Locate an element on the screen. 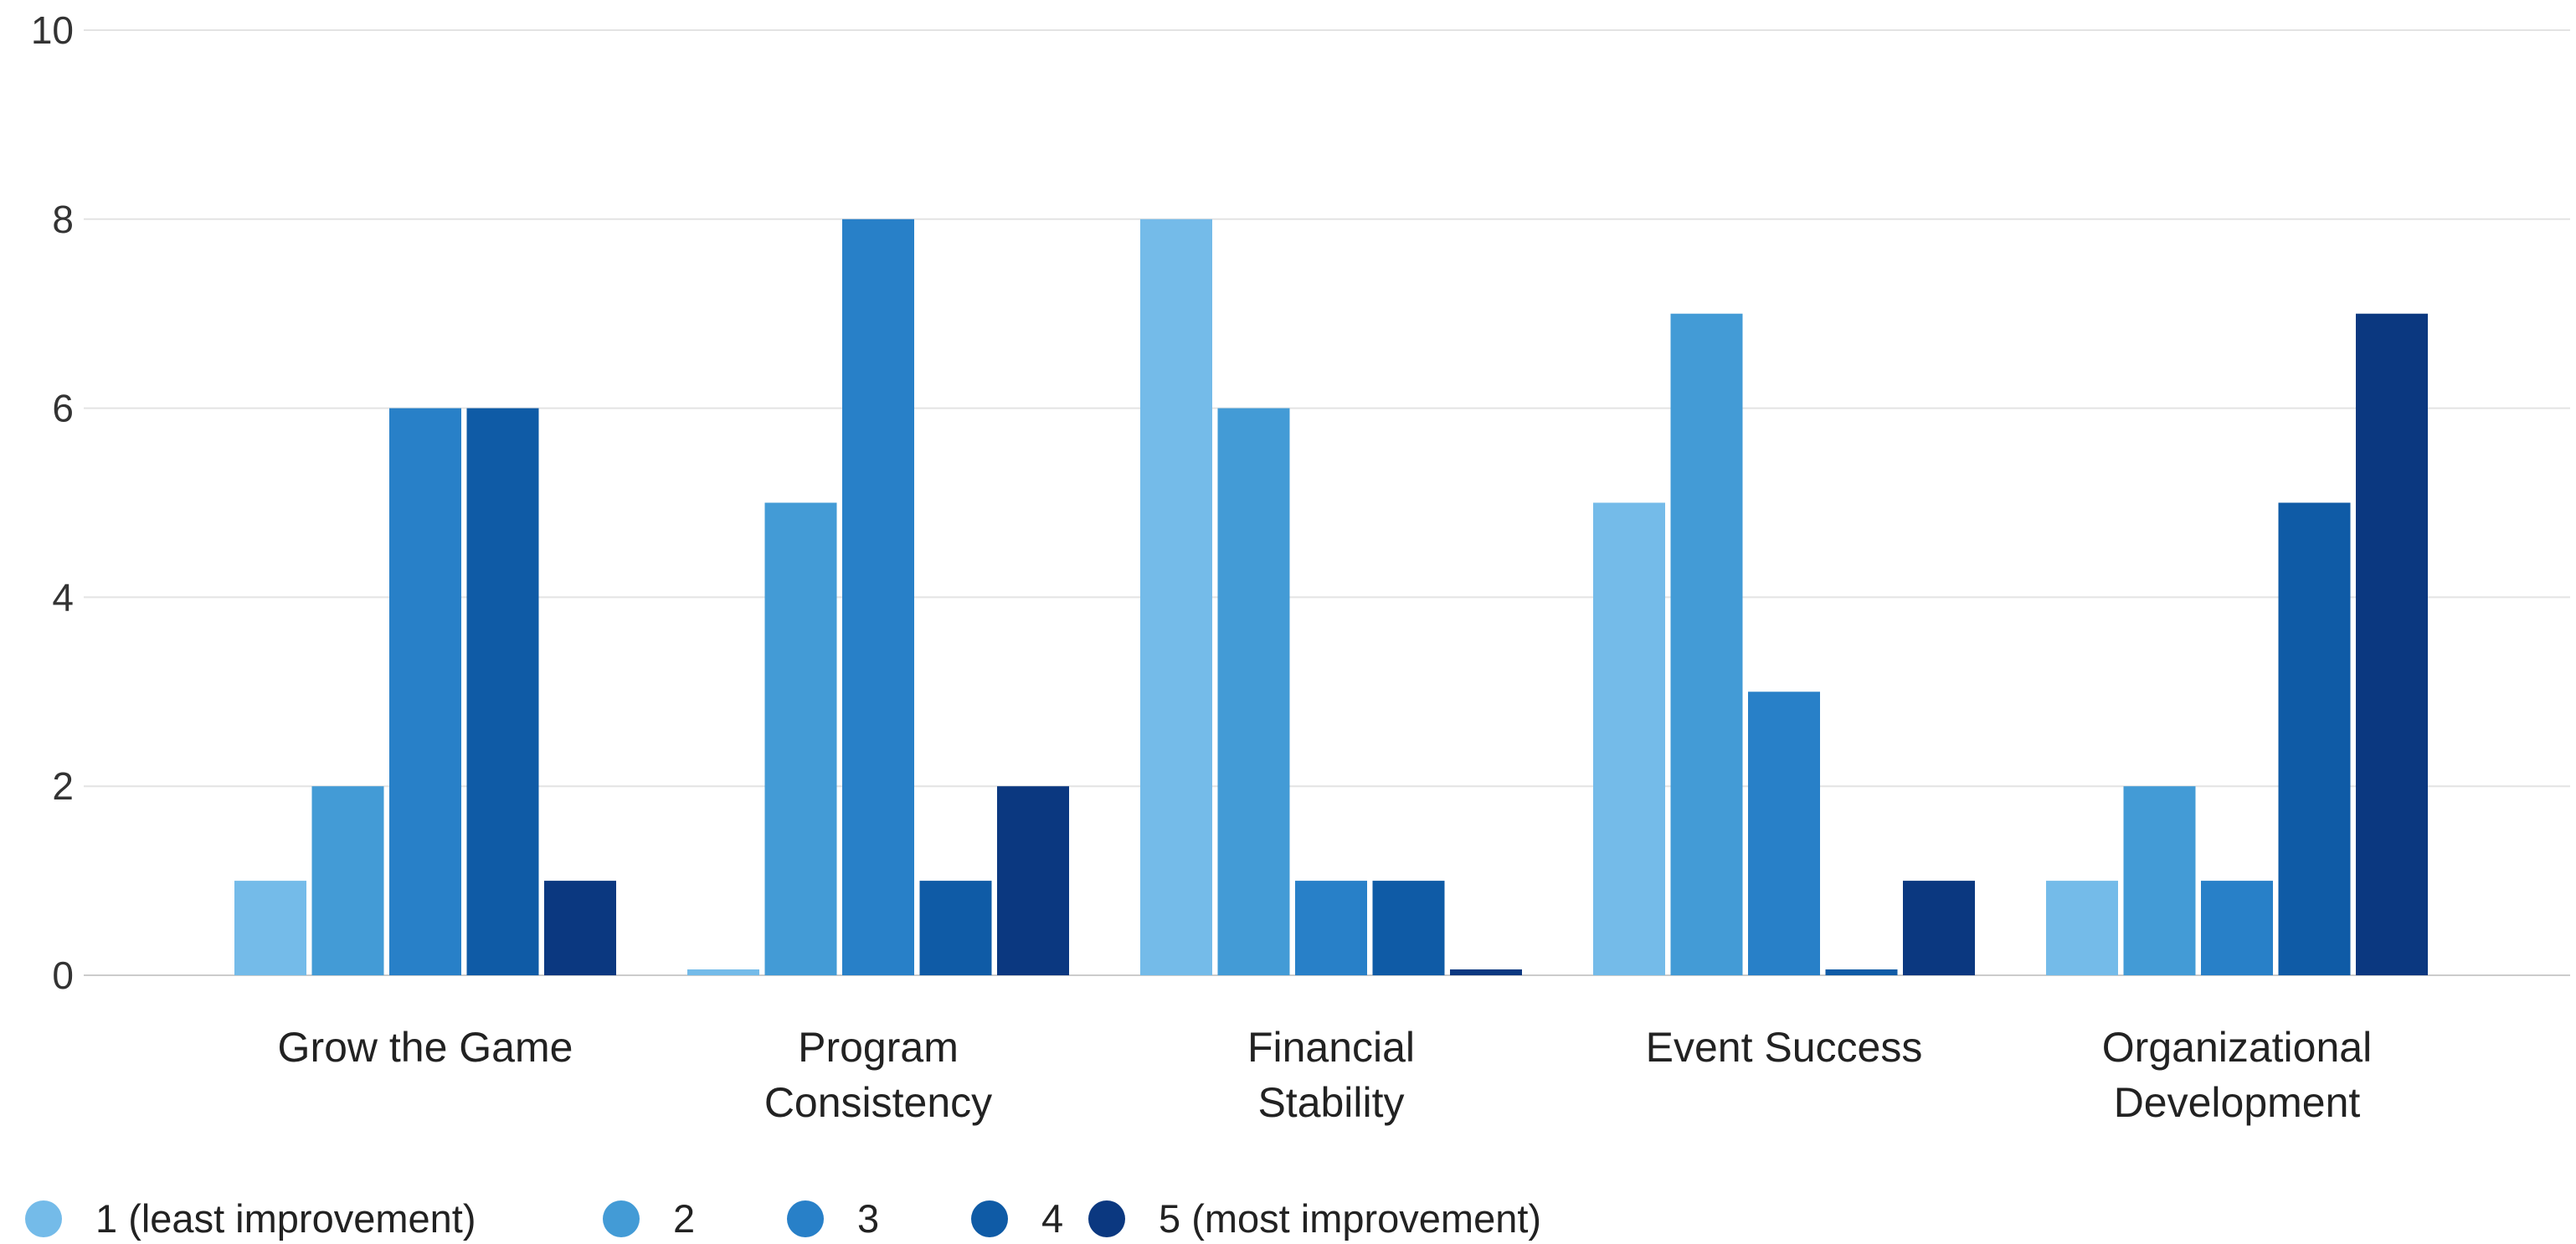 Image resolution: width=2576 pixels, height=1244 pixels. legend-label: 2 is located at coordinates (684, 1218).